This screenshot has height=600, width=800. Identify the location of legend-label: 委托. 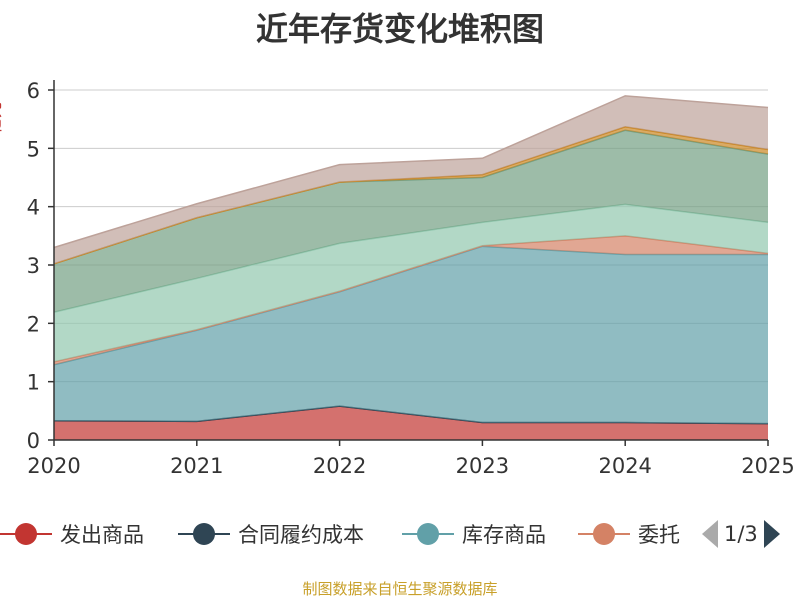
(659, 535).